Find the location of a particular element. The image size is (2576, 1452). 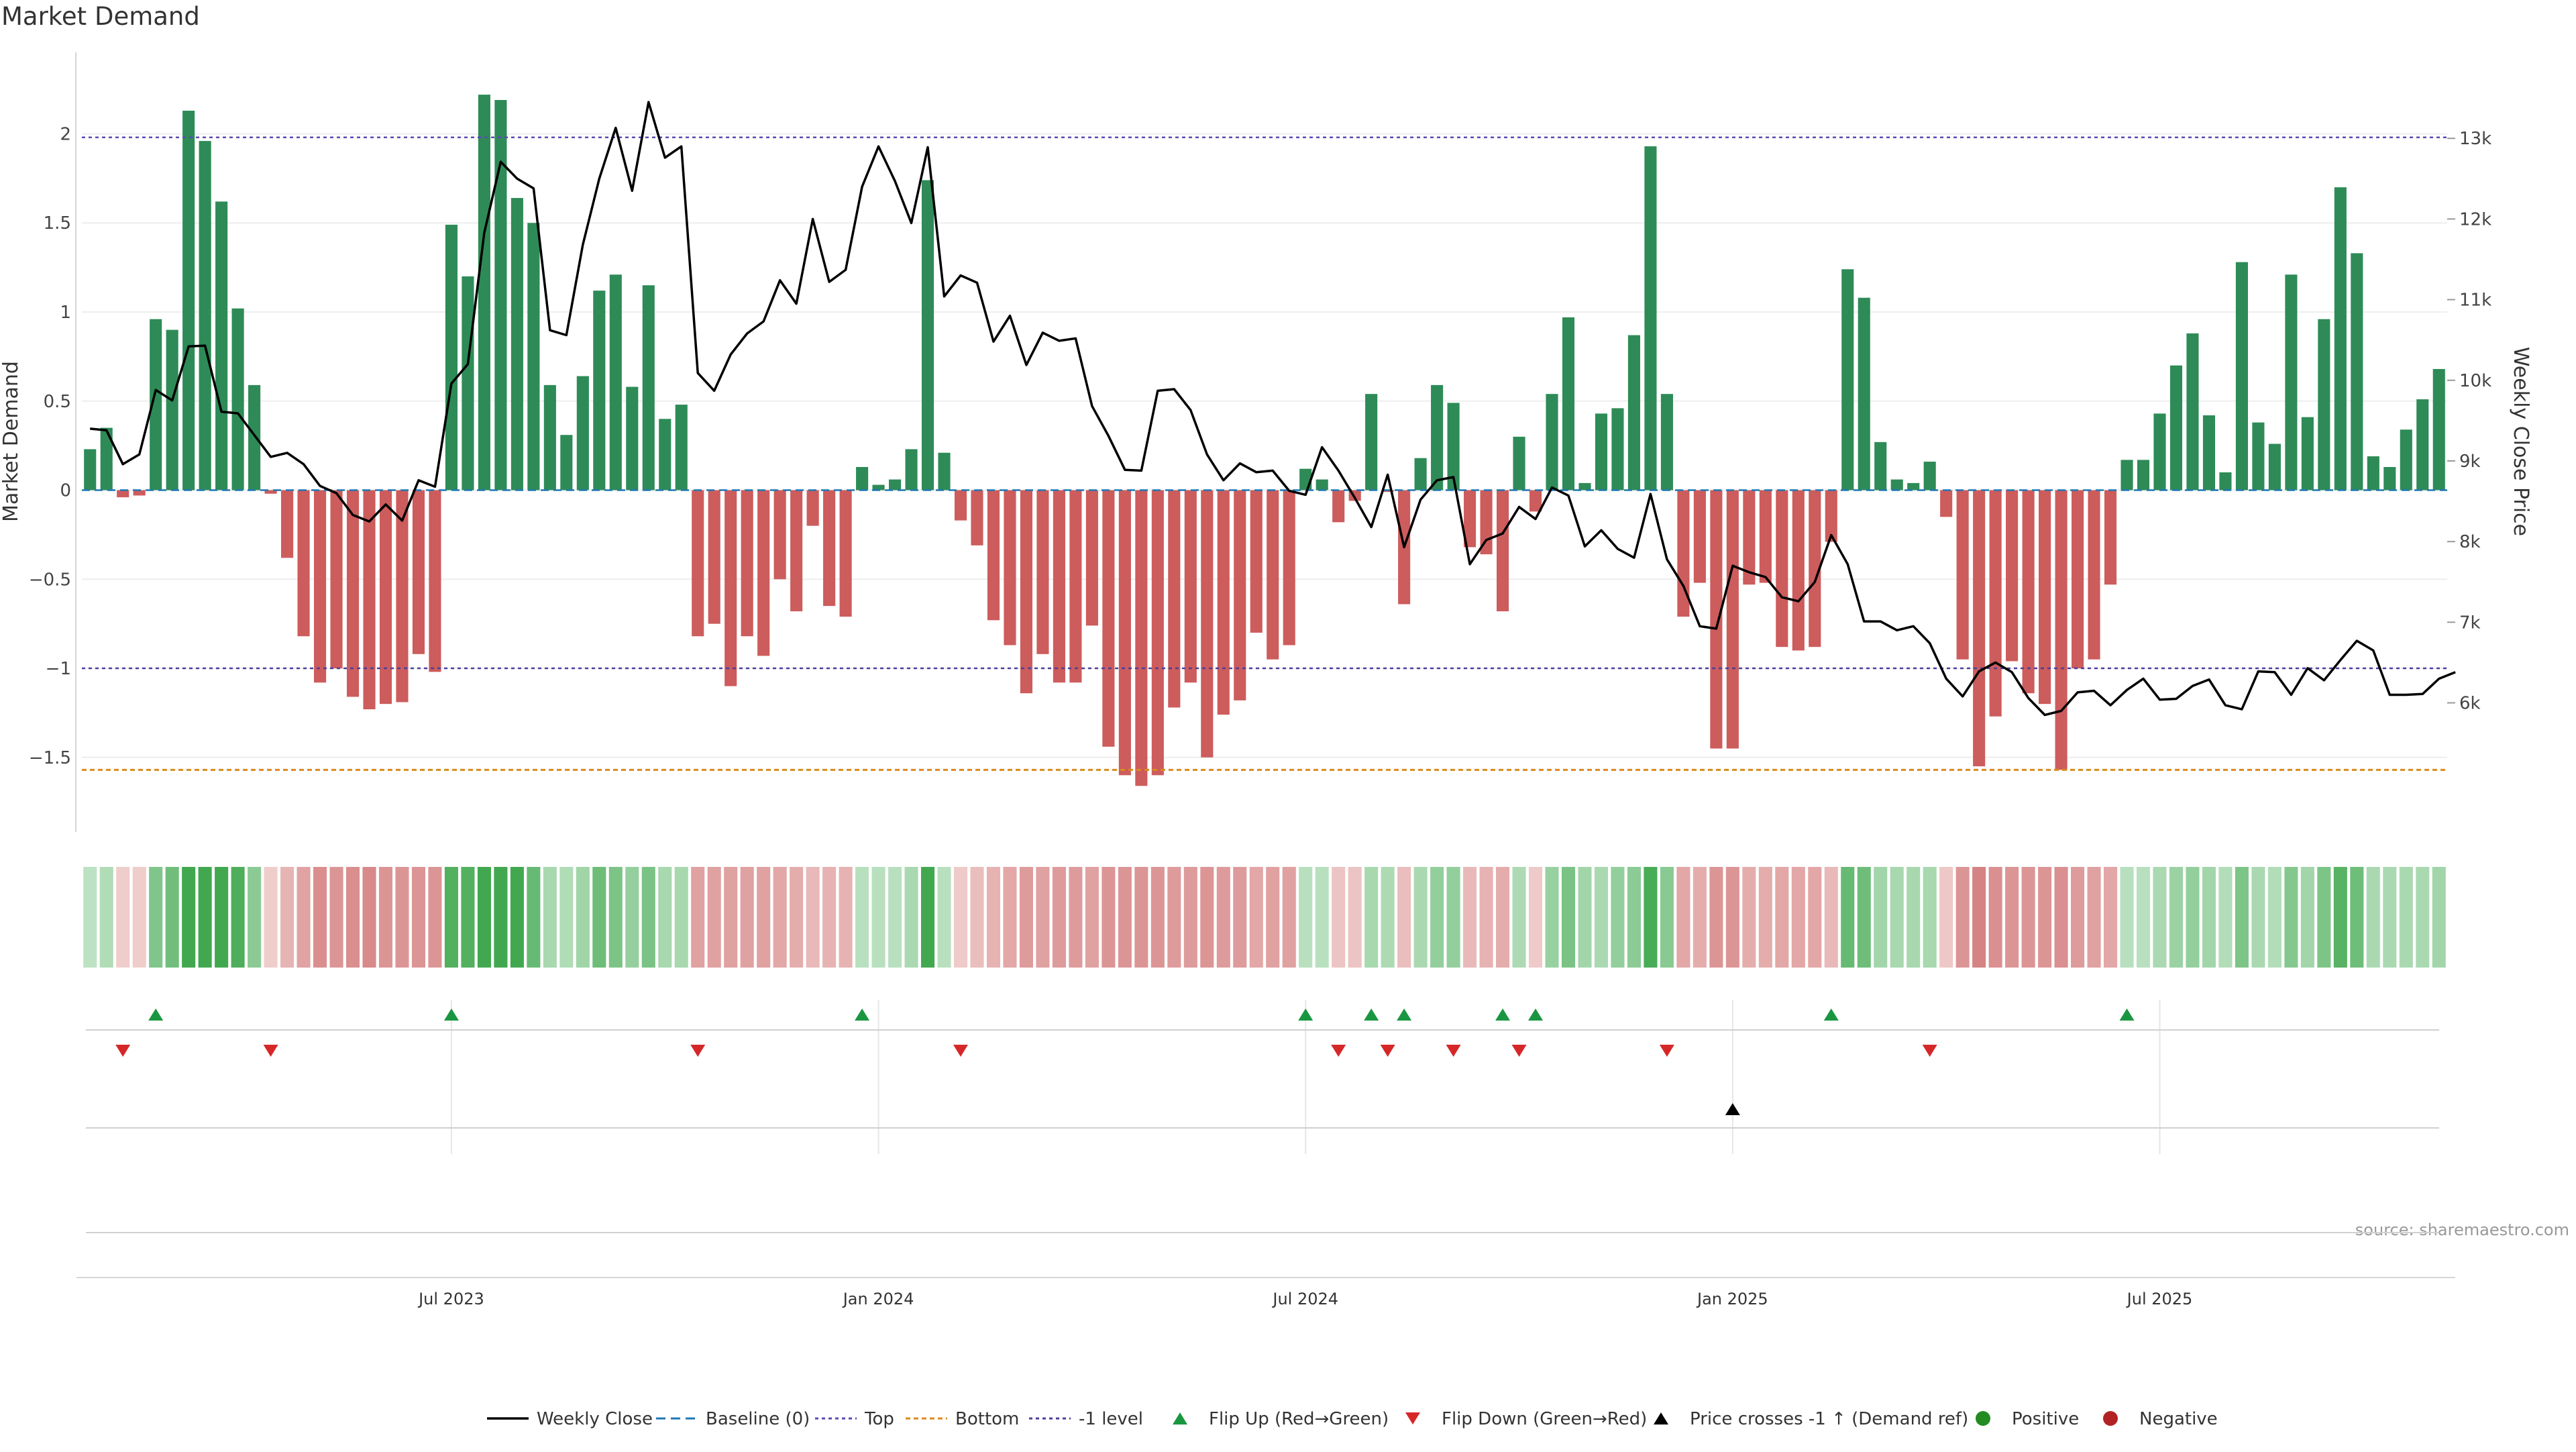

legend-label: Positive is located at coordinates (2045, 1419).